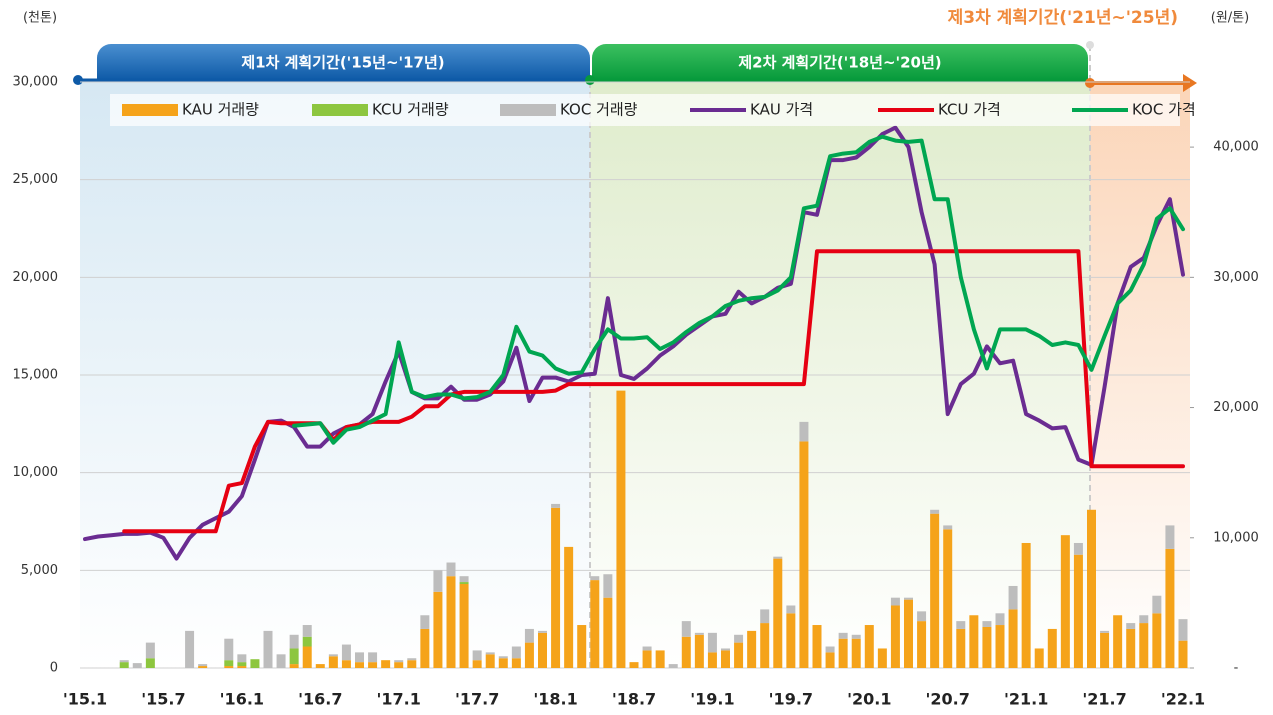 Image resolution: width=1273 pixels, height=715 pixels. Describe the element at coordinates (555, 699) in the screenshot. I see `x-tick-label: '18.1` at that location.